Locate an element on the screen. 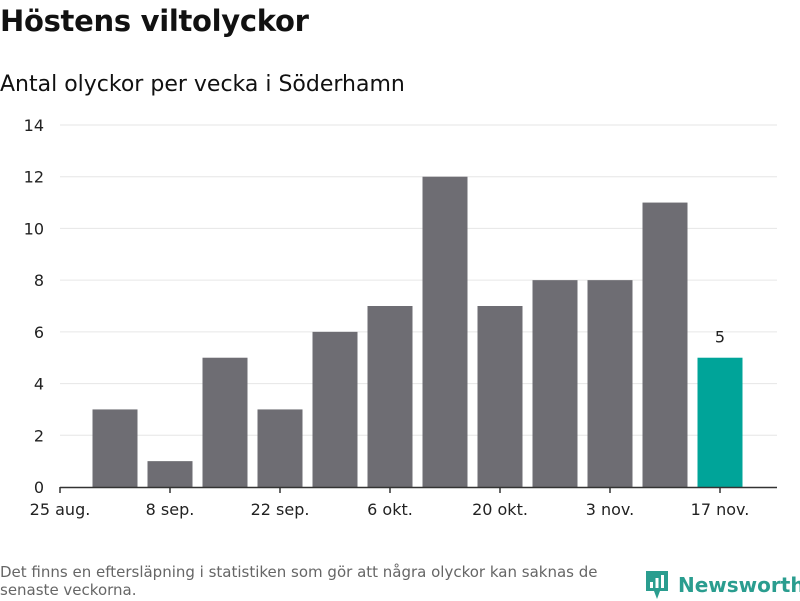  x-tick-label: 25 aug. is located at coordinates (60, 509).